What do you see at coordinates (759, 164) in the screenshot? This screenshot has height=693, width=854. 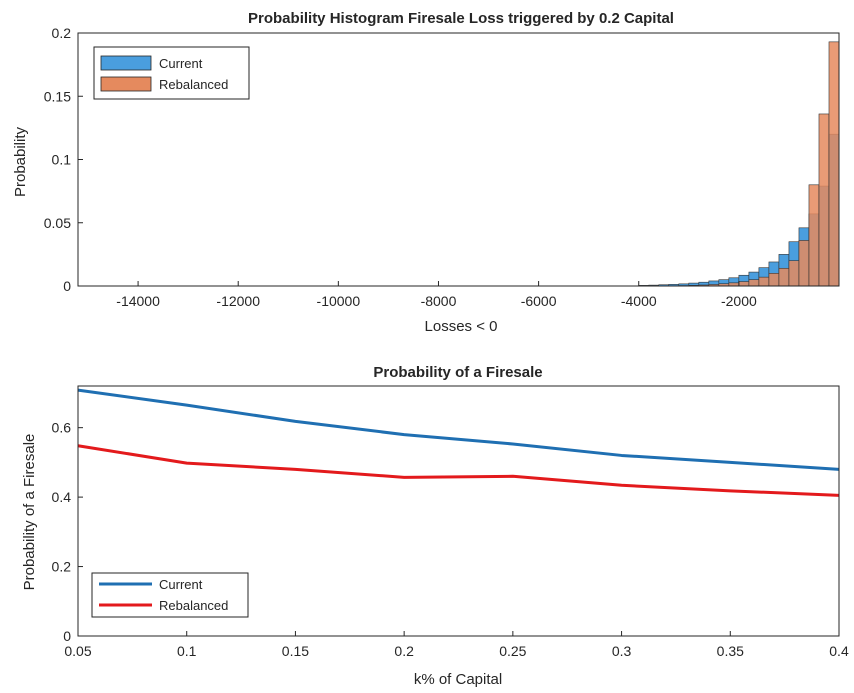 I see `histogram-bars-rebalanced` at bounding box center [759, 164].